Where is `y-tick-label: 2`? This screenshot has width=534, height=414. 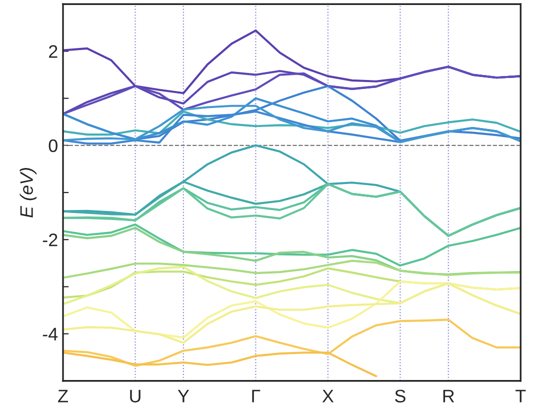 y-tick-label: 2 is located at coordinates (53, 51).